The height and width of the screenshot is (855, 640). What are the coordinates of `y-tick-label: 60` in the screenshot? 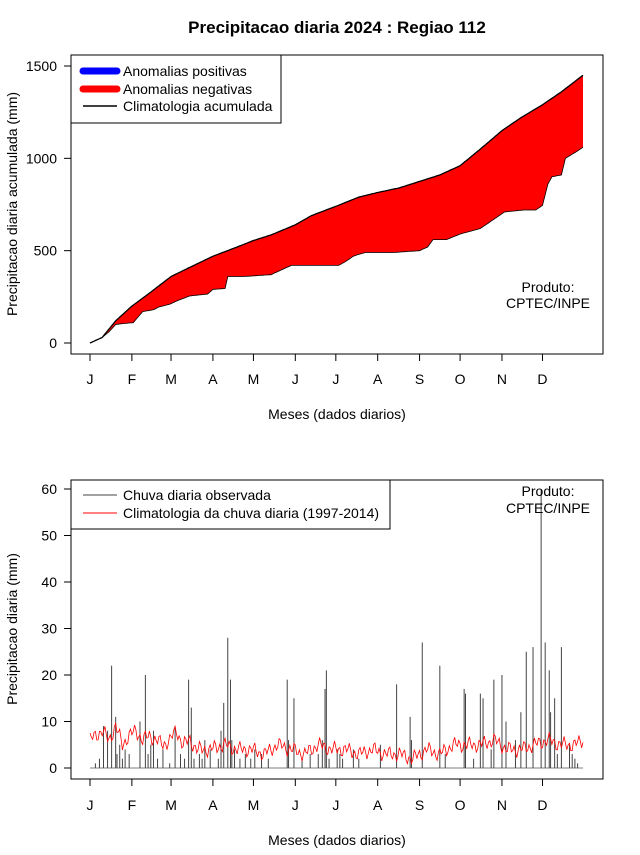 It's located at (49, 489).